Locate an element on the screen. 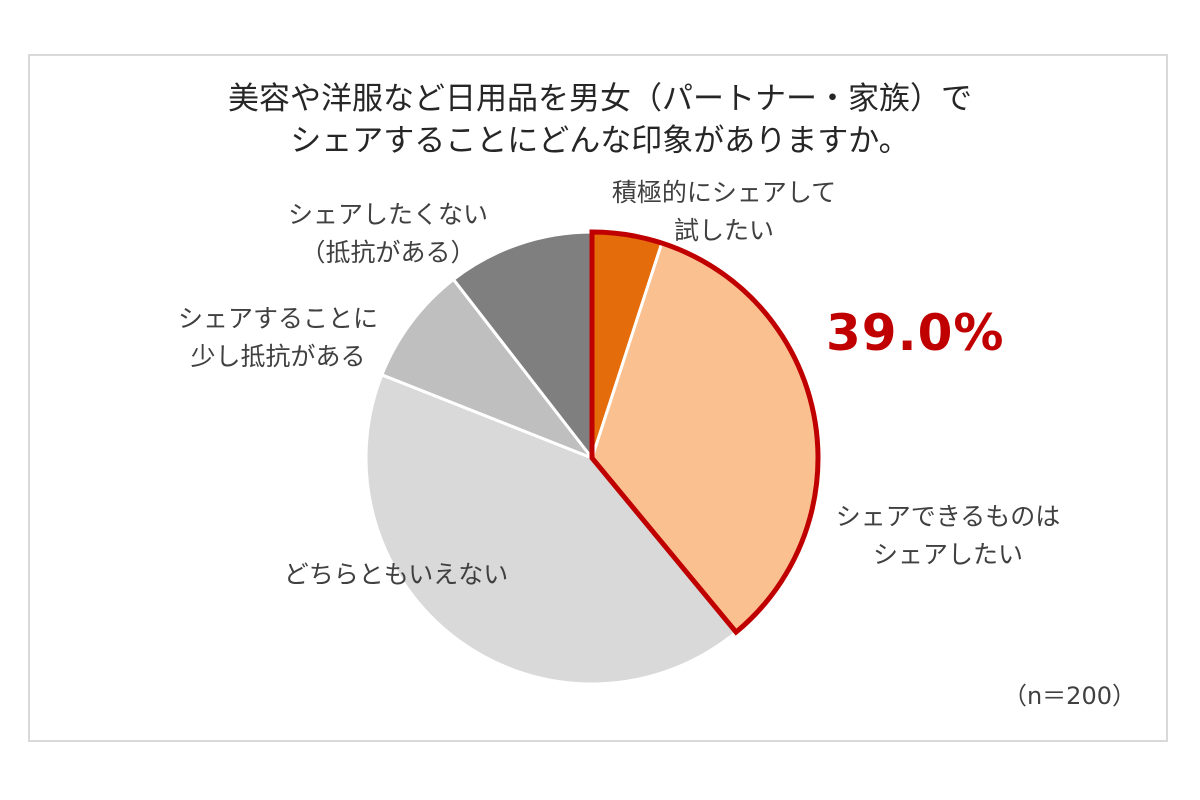  highlight-outline is located at coordinates (705, 432).